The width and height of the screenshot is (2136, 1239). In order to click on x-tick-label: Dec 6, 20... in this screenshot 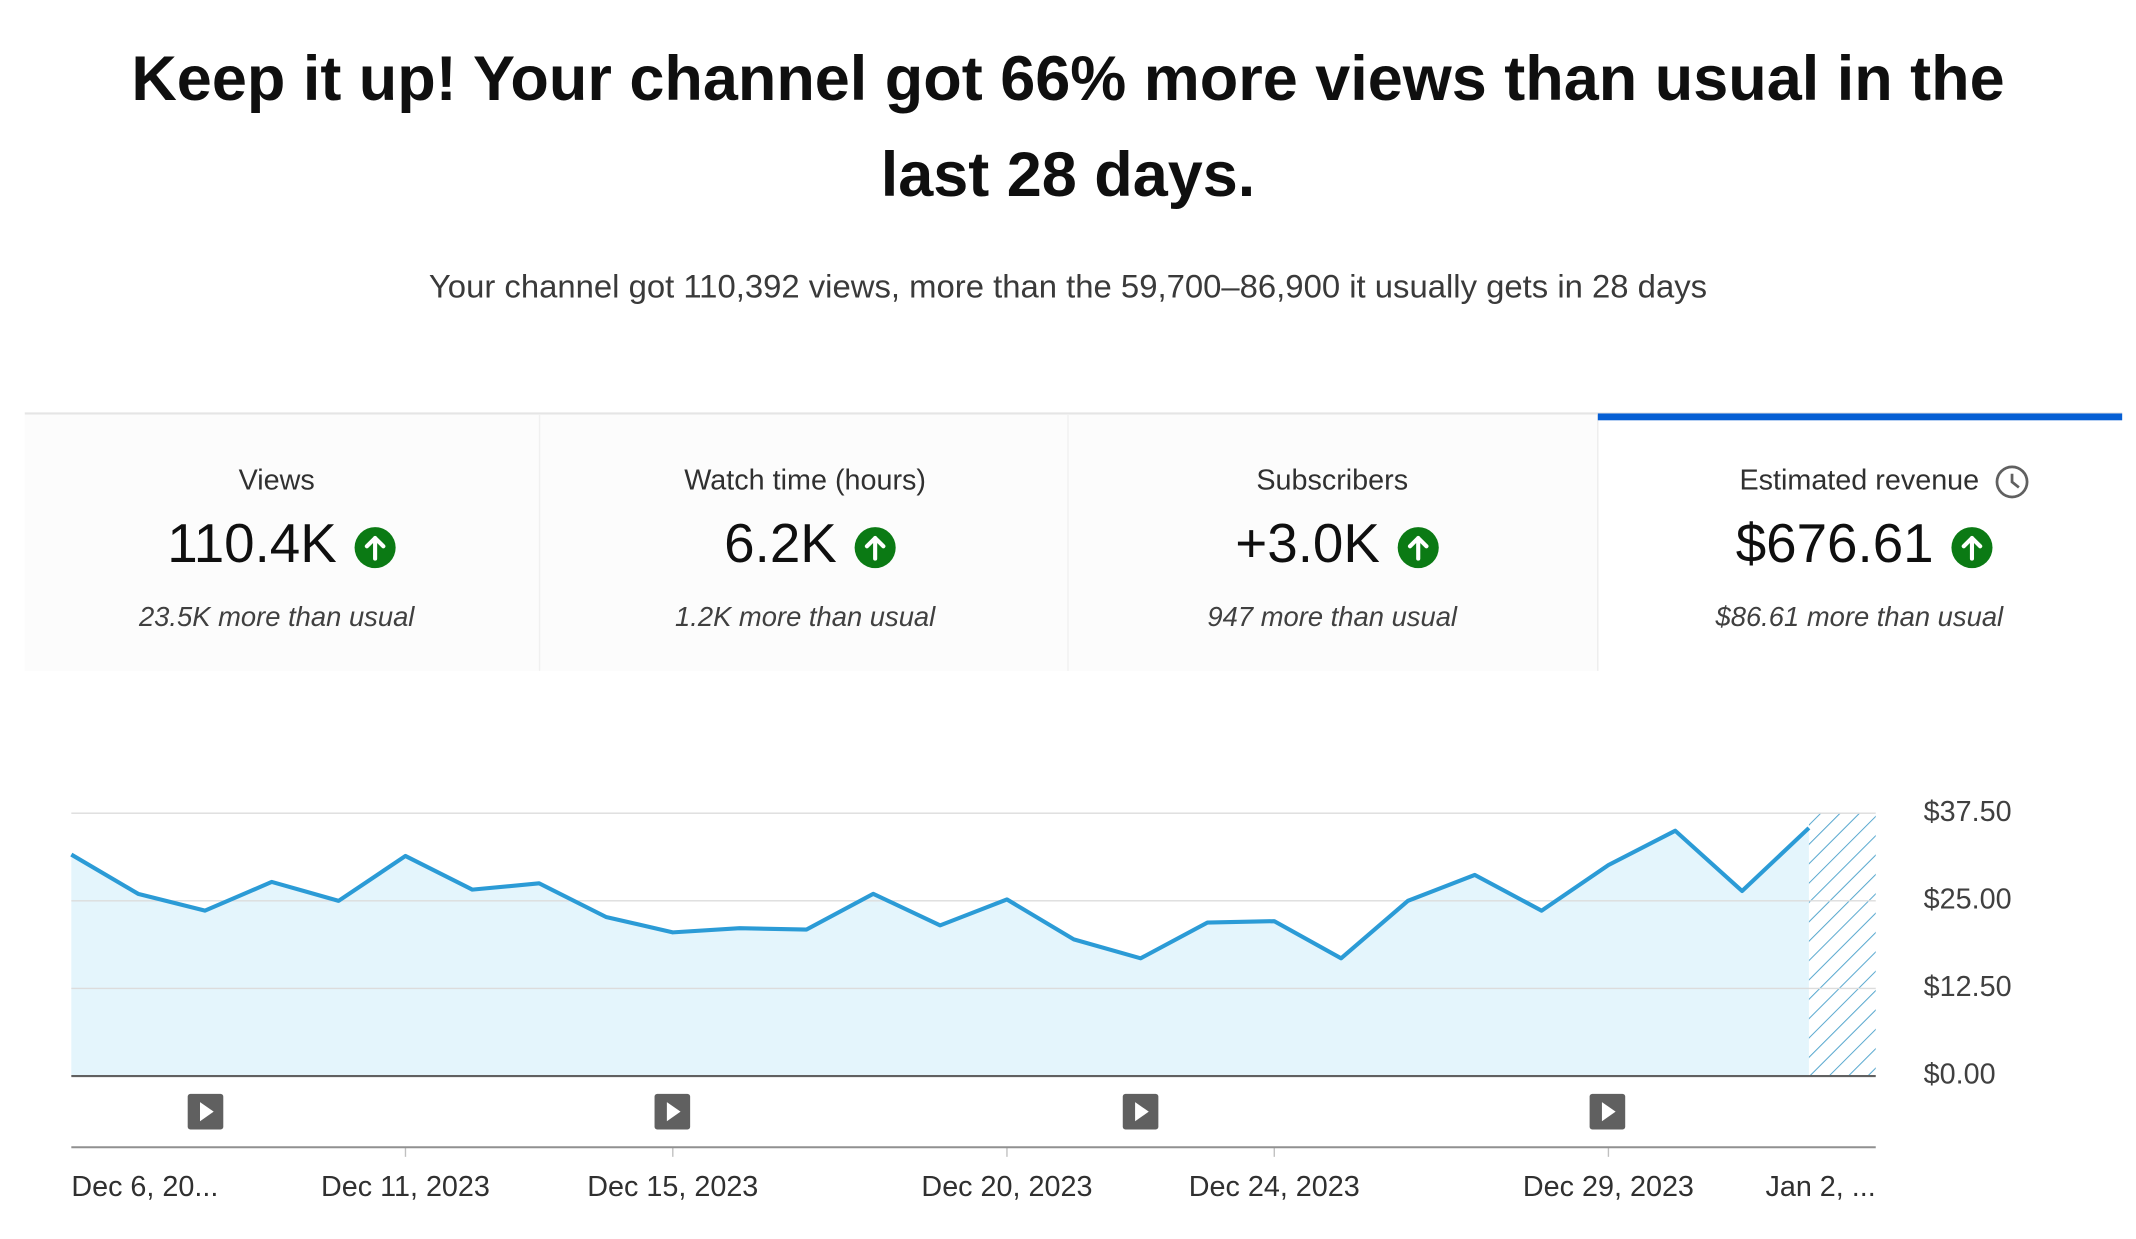, I will do `click(144, 1187)`.